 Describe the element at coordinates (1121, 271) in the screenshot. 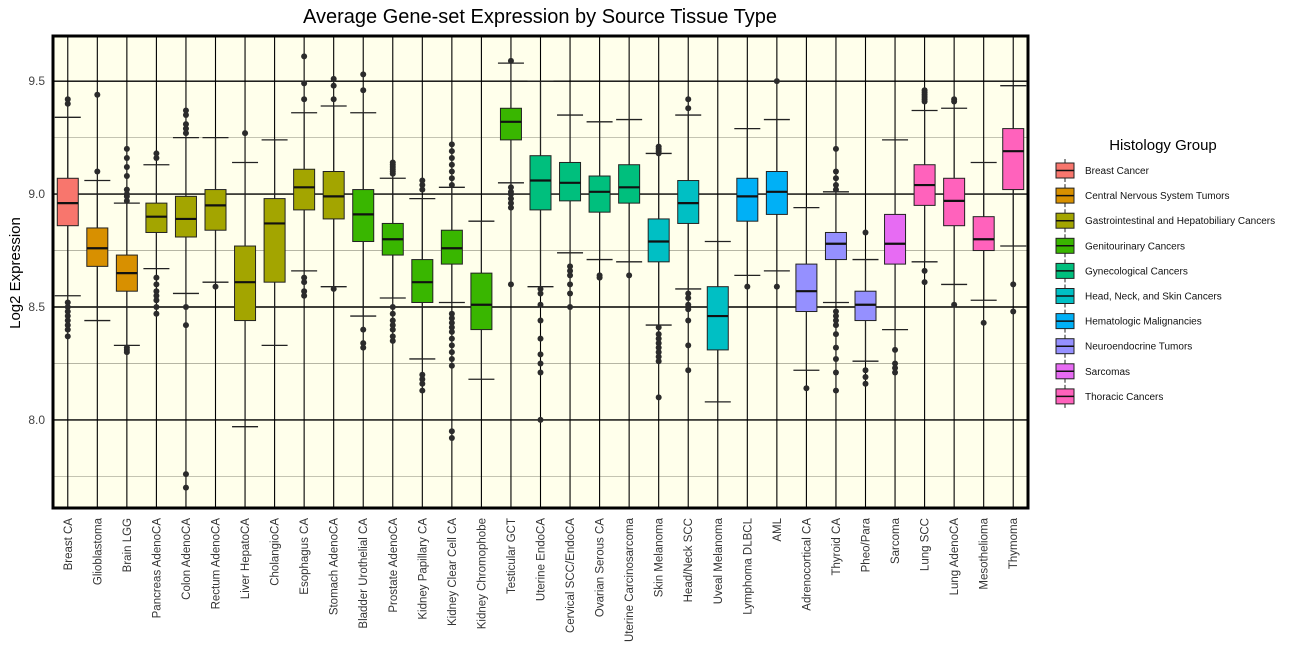

I see `legend-item: Gynecological Cancers` at that location.